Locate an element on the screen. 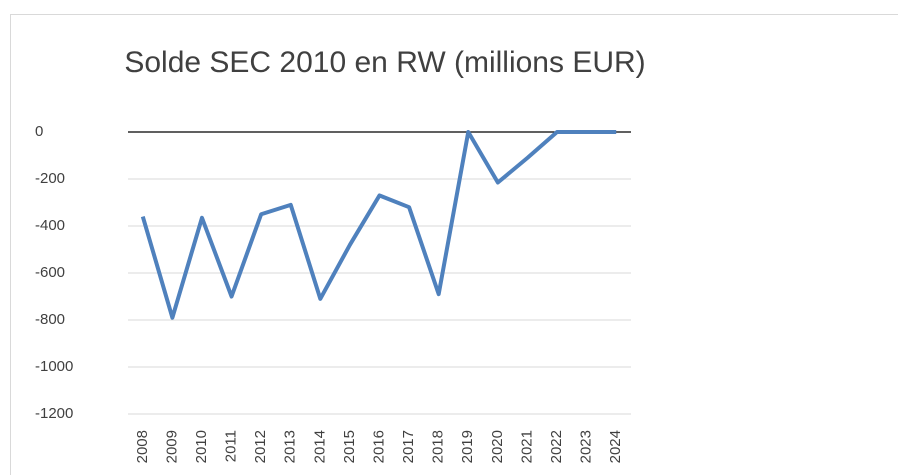  x-tick-label: 2011 is located at coordinates (231, 446).